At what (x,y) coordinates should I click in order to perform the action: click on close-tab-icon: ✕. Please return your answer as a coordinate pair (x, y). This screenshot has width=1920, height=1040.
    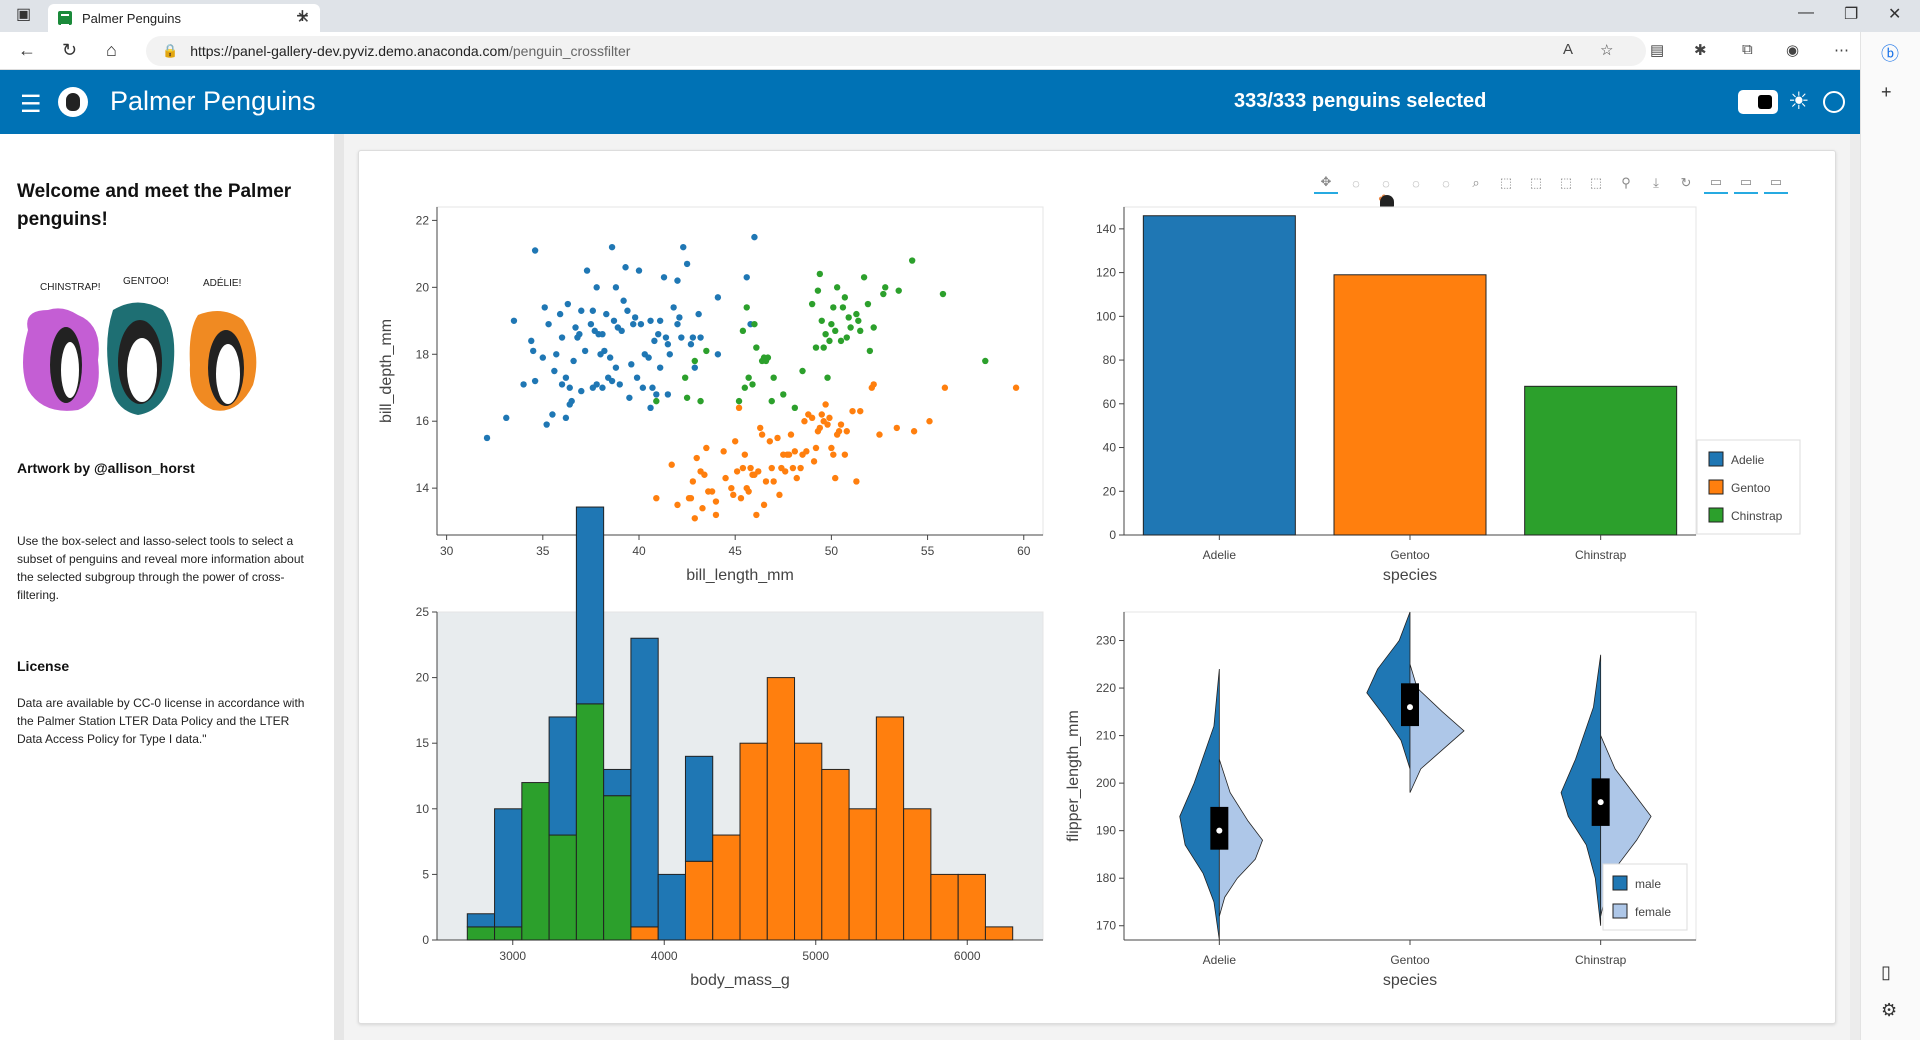
    Looking at the image, I should click on (303, 18).